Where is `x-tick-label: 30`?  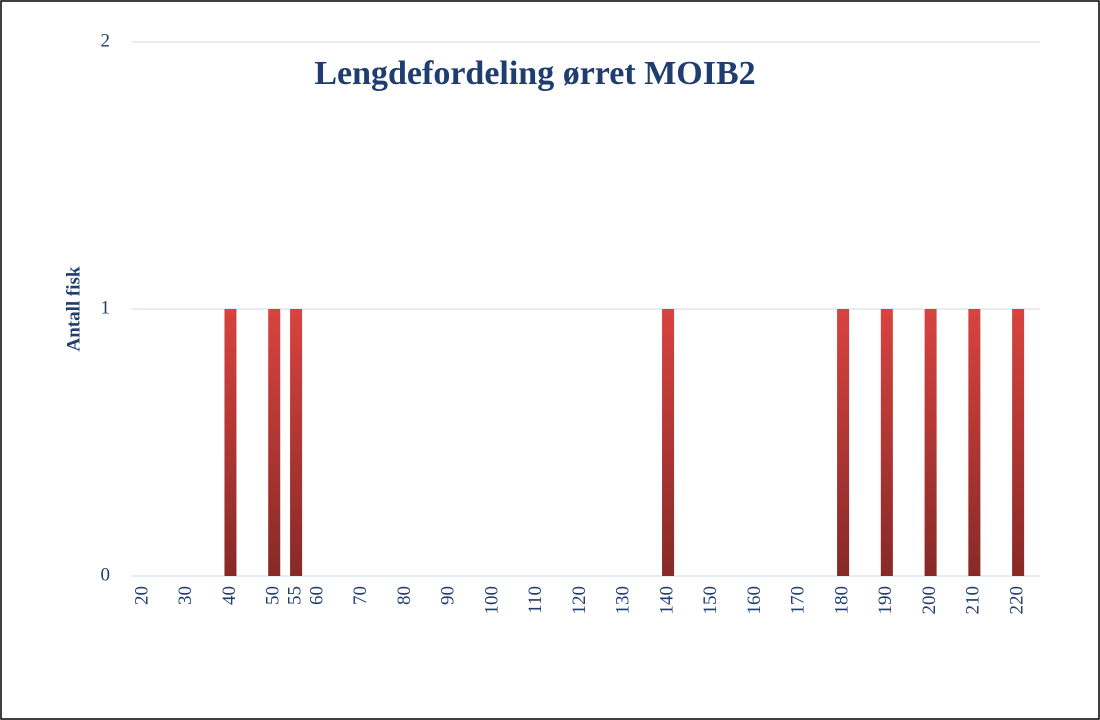 x-tick-label: 30 is located at coordinates (185, 595).